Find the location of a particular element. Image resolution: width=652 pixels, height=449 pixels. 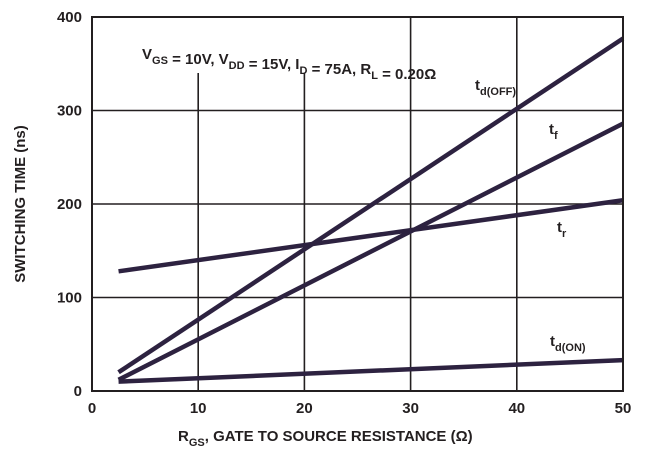

x-tick-label: 0 is located at coordinates (92, 408).